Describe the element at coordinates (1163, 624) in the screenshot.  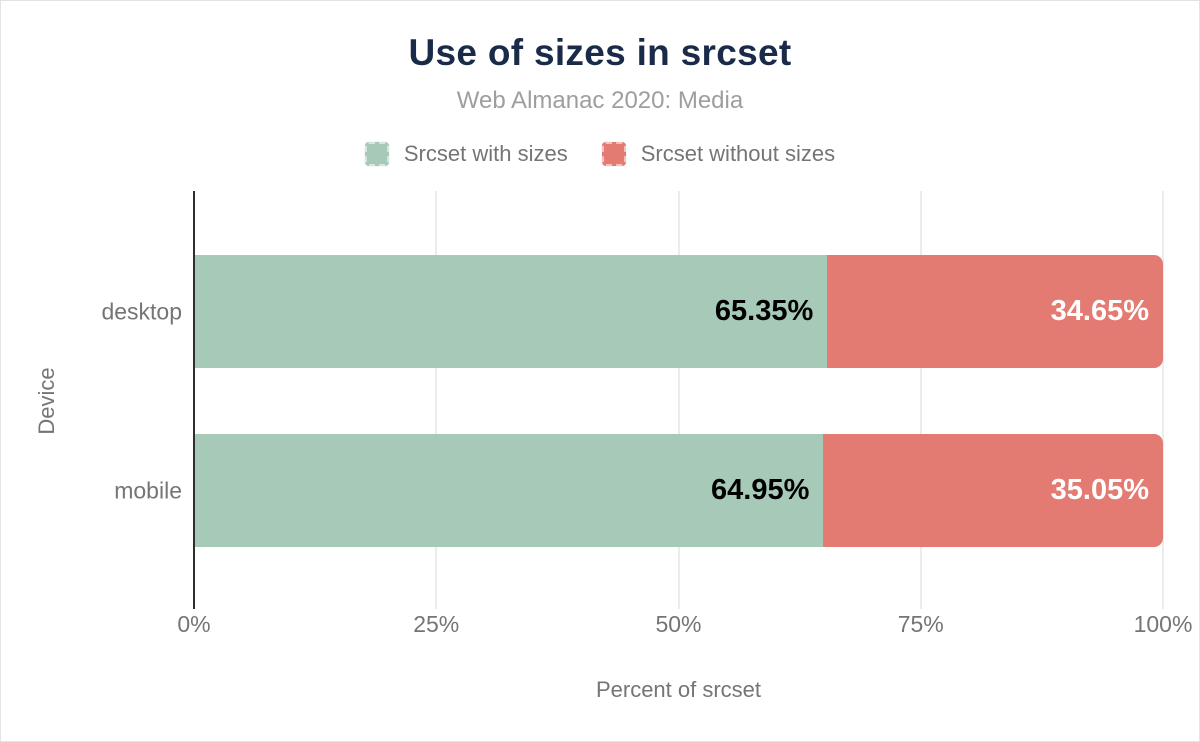
I see `x-tick-label: 100%` at that location.